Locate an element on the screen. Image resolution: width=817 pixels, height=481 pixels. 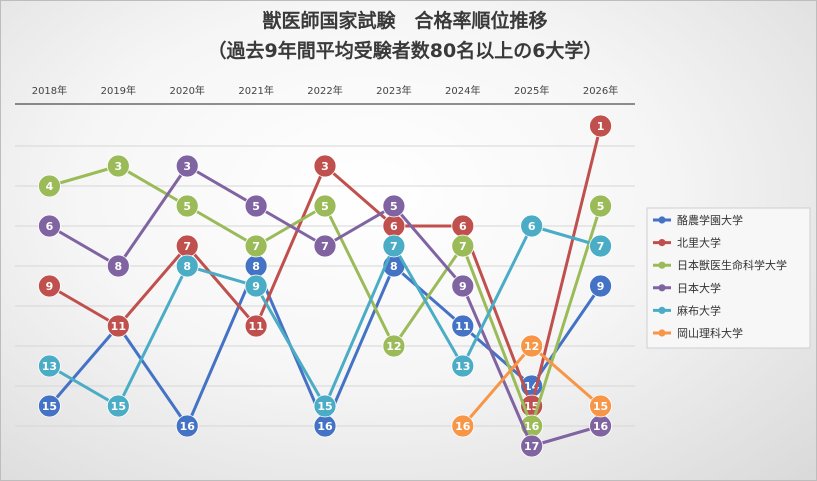
chart-title: 獣医師国家試験 合格率順位推移 is located at coordinates (404, 20).